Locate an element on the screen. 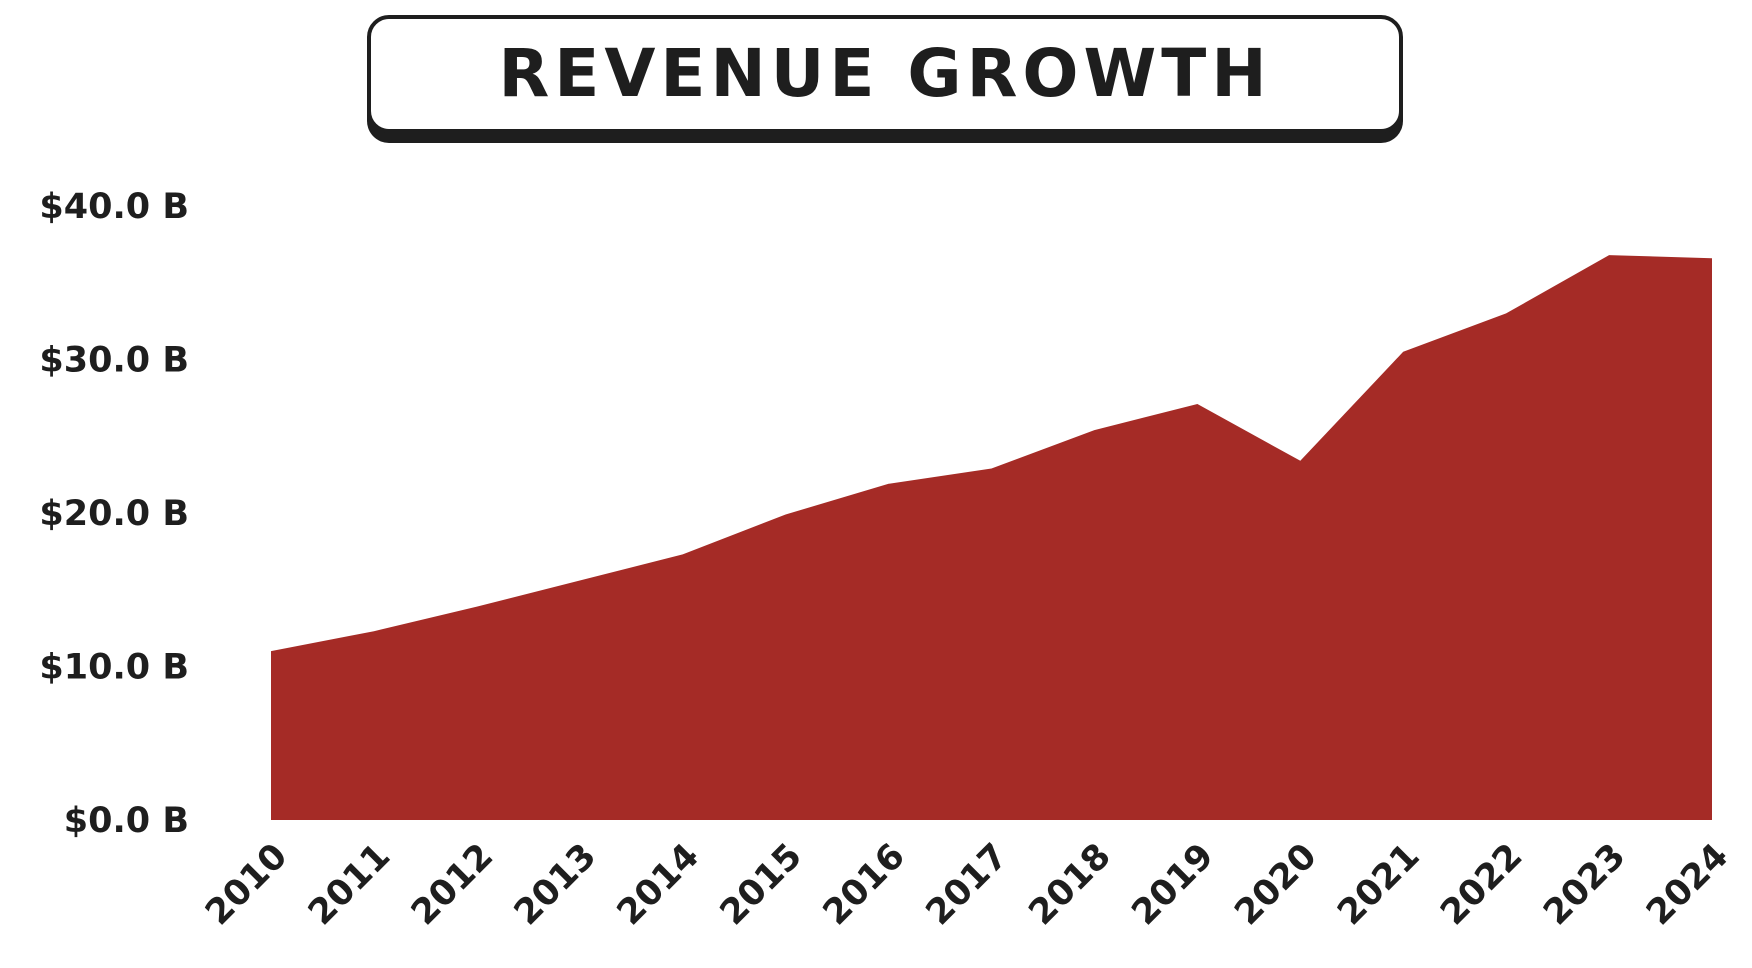 The image size is (1752, 968). chart-title: REVENUE GROWTH is located at coordinates (885, 73).